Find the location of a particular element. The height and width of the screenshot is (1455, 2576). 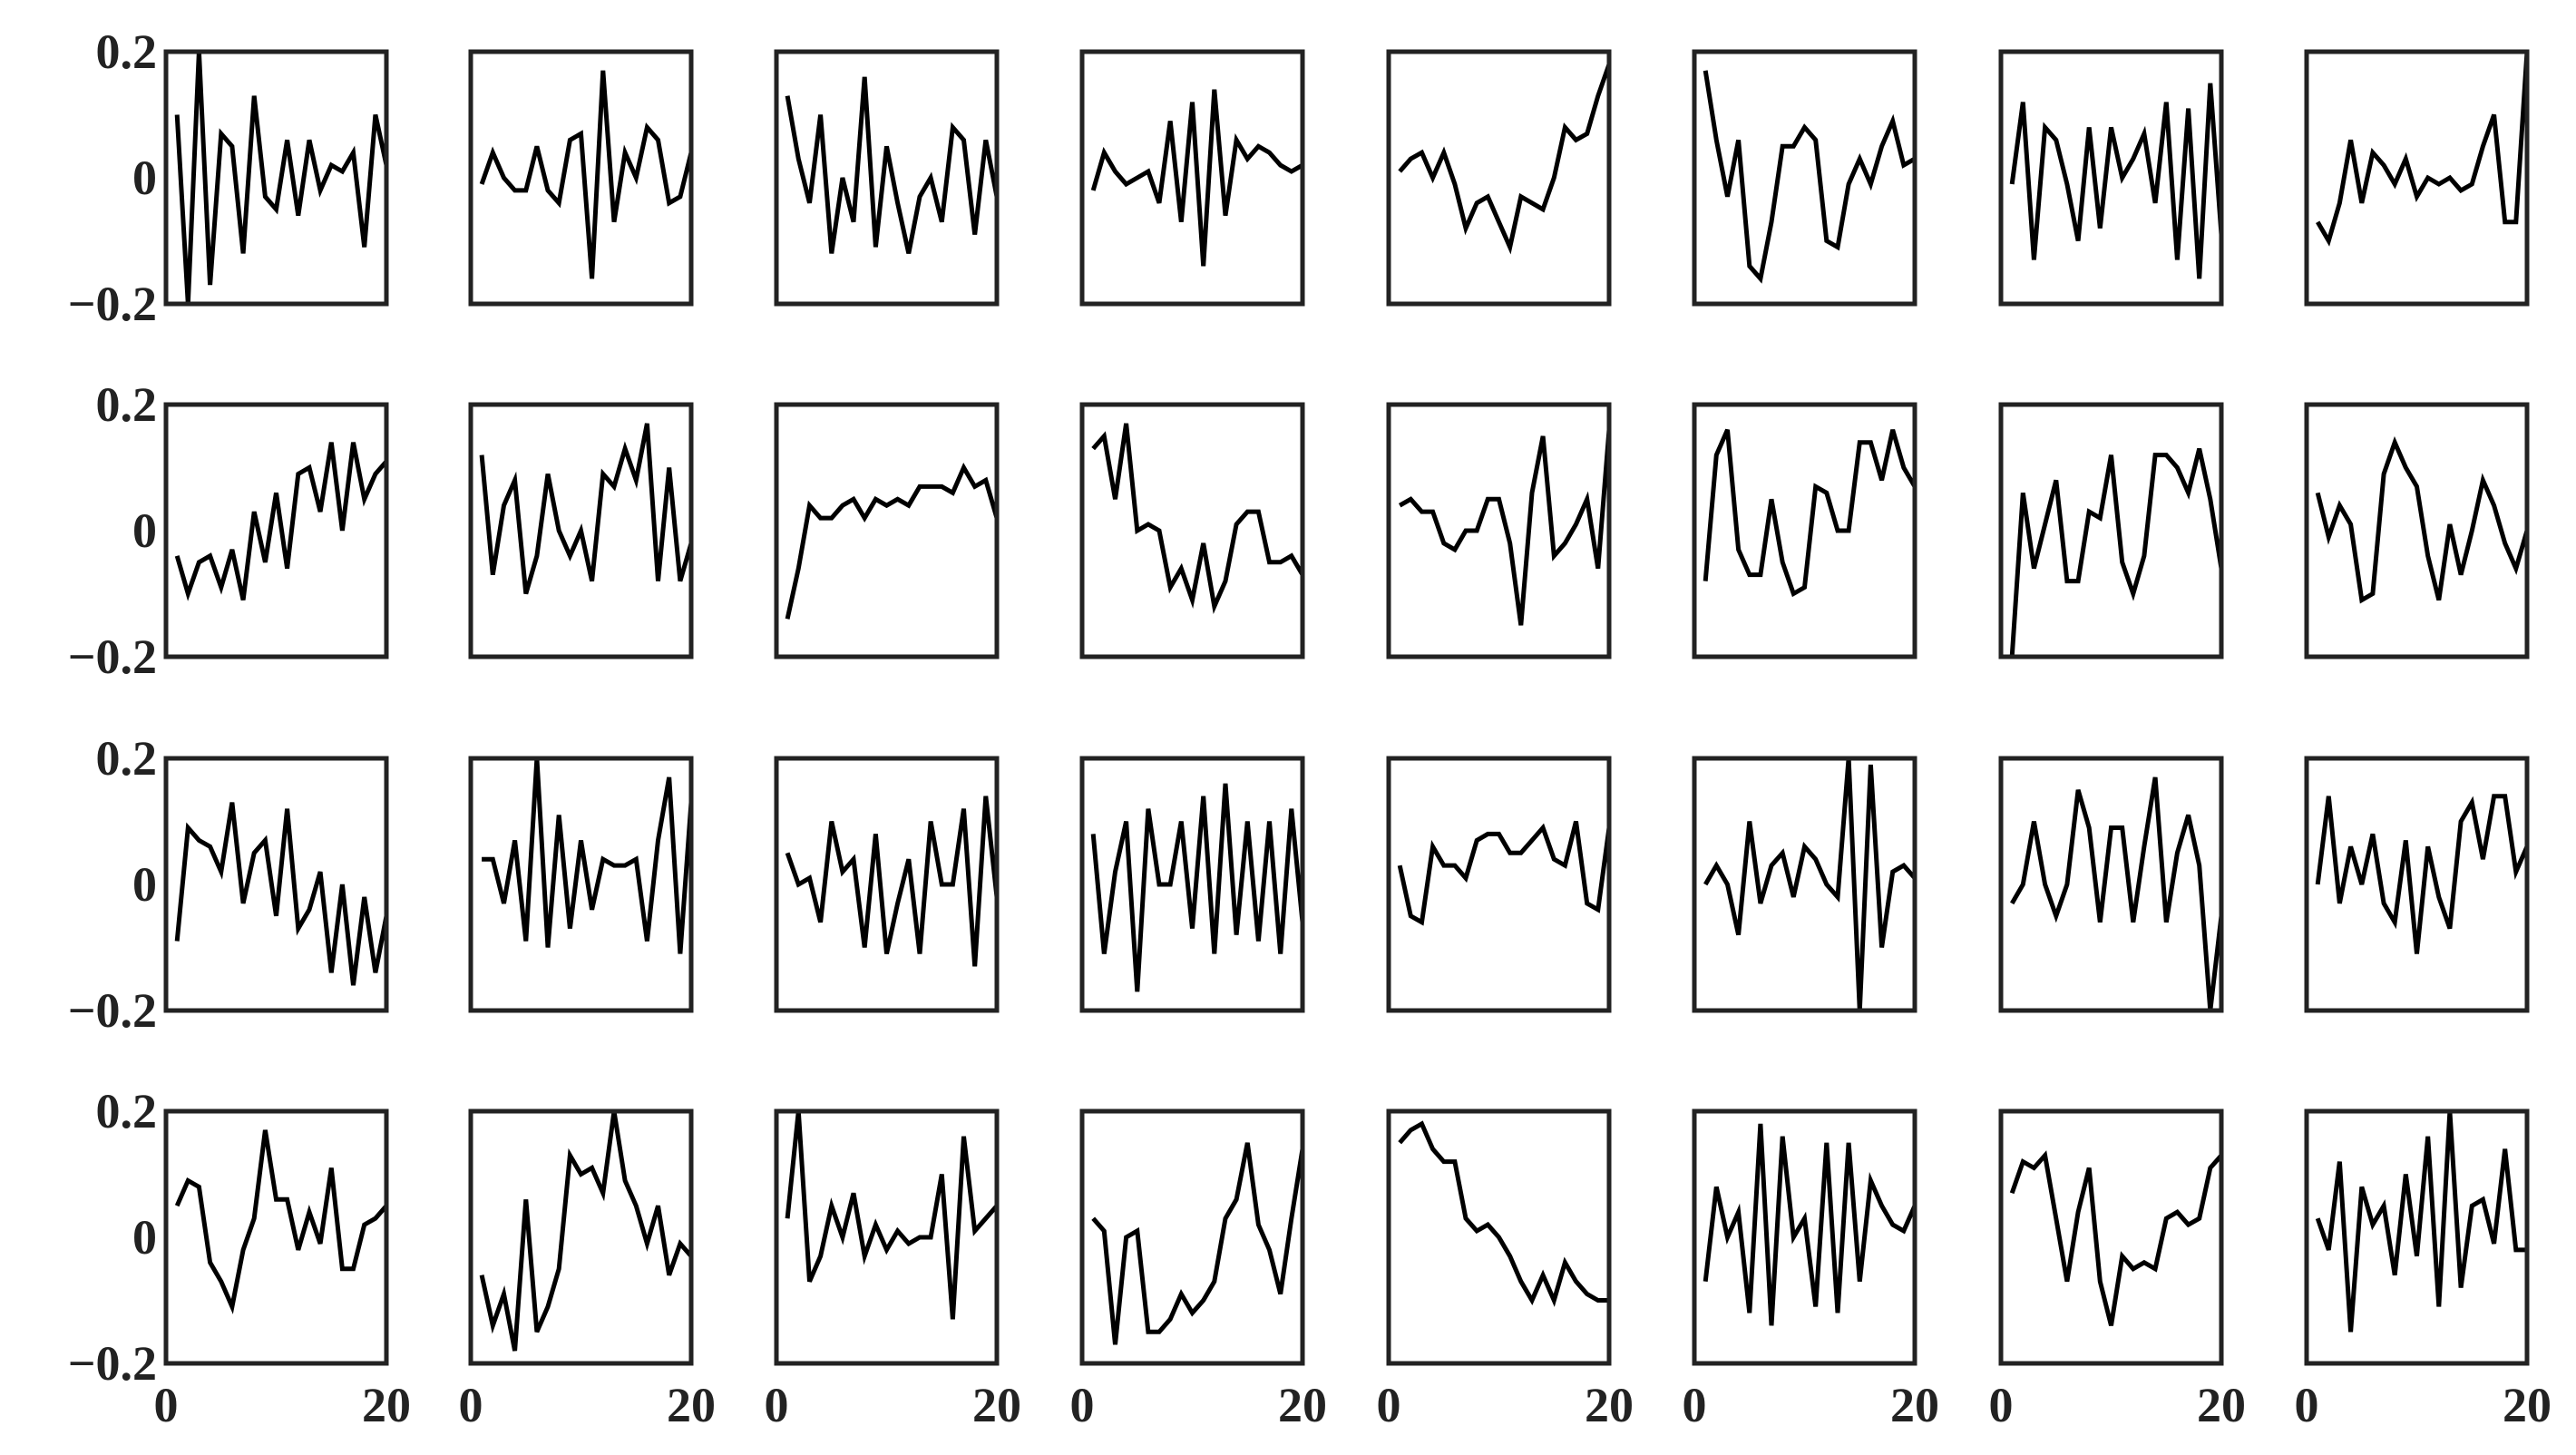

panel-r3-c4 is located at coordinates (1192, 885).